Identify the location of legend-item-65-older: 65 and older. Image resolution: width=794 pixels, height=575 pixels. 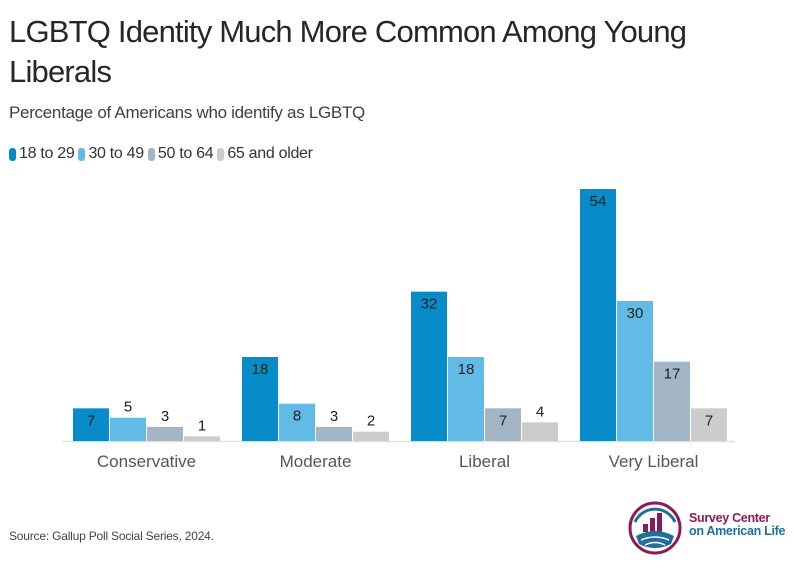
(265, 154).